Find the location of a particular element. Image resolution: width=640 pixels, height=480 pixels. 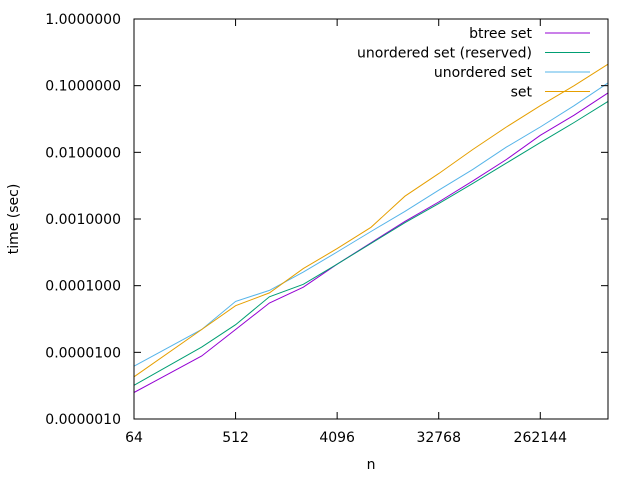

x-tick-label: 262144 is located at coordinates (541, 438).